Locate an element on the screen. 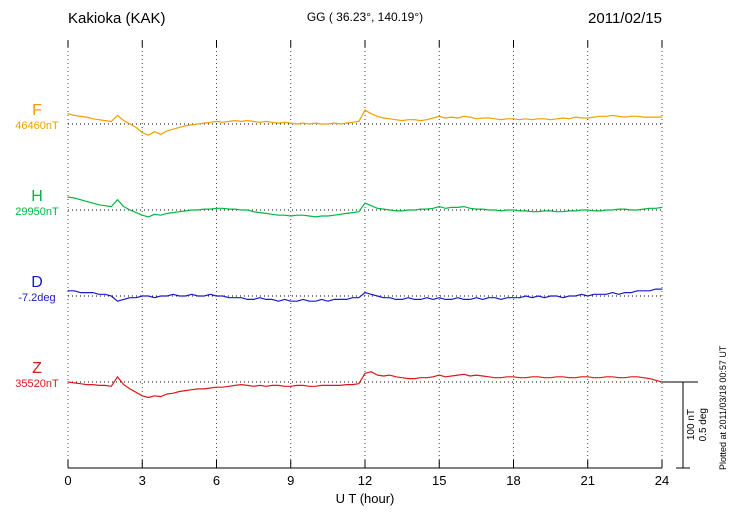 This screenshot has width=730, height=520. scale-bar-labels: 100 nT 0.5 deg is located at coordinates (698, 425).